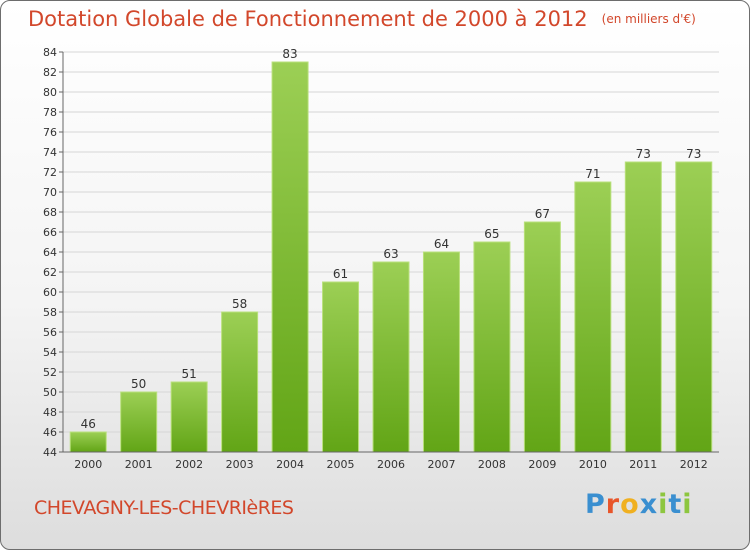 Image resolution: width=750 pixels, height=550 pixels. I want to click on y-tick-label: 54, so click(50, 352).